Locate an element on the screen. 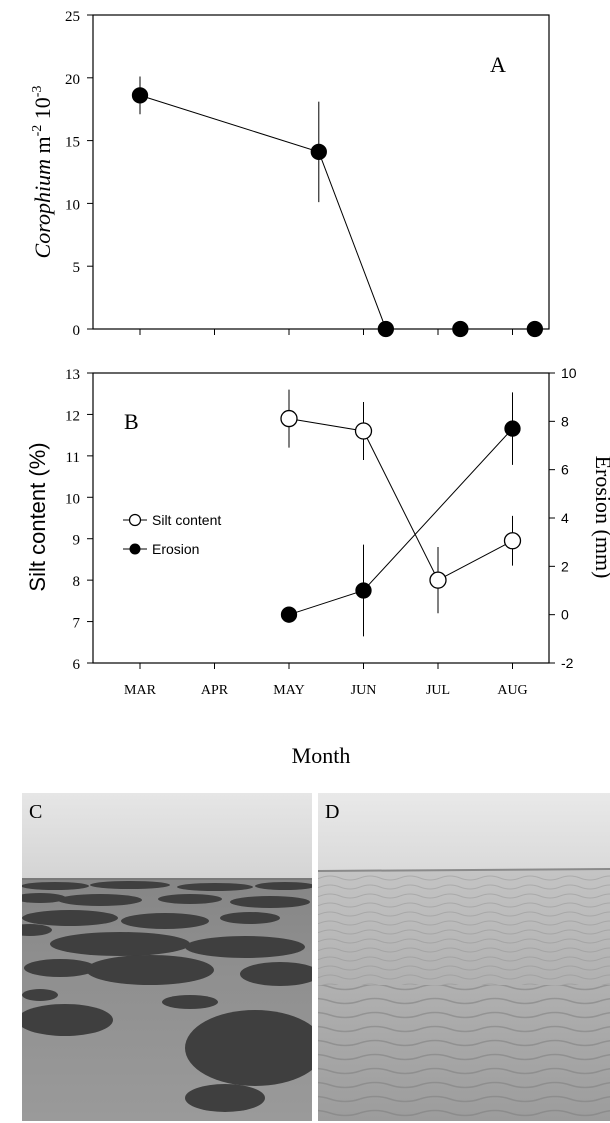 Image resolution: width=610 pixels, height=1123 pixels. y2-tick-label: -2 is located at coordinates (567, 663).